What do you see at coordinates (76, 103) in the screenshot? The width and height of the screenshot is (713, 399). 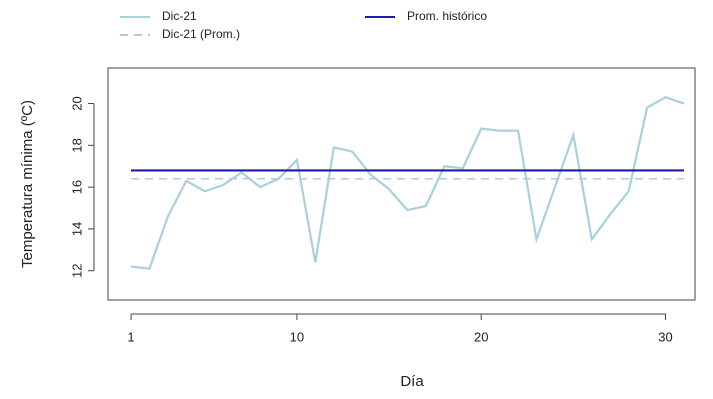 I see `y-tick-label: 20` at bounding box center [76, 103].